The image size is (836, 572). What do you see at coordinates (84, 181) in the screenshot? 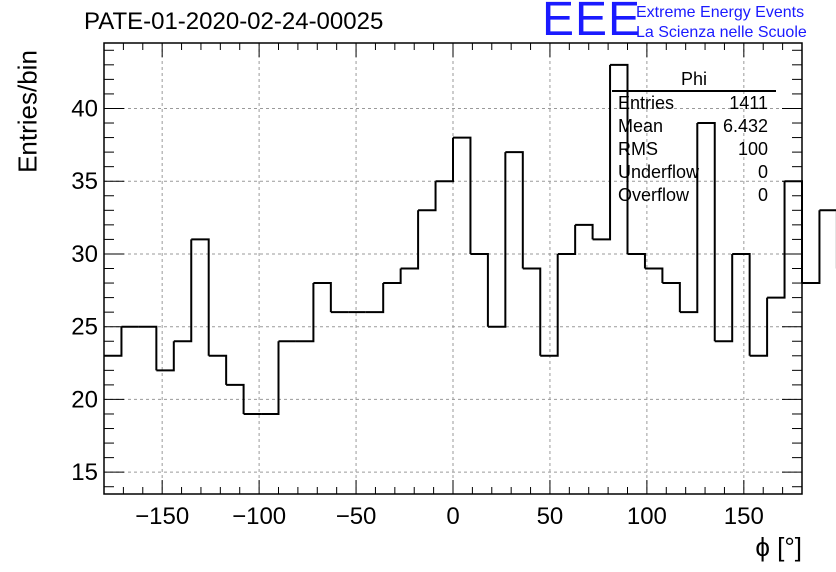
I see `y-tick-label: 35` at bounding box center [84, 181].